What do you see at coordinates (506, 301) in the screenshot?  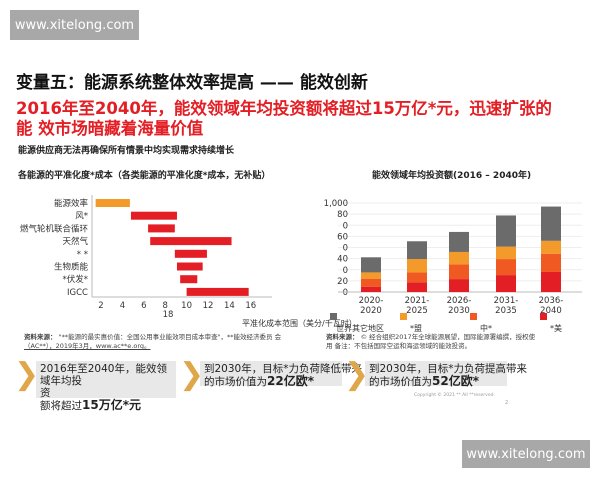 I see `x-tick-label: 2031-` at bounding box center [506, 301].